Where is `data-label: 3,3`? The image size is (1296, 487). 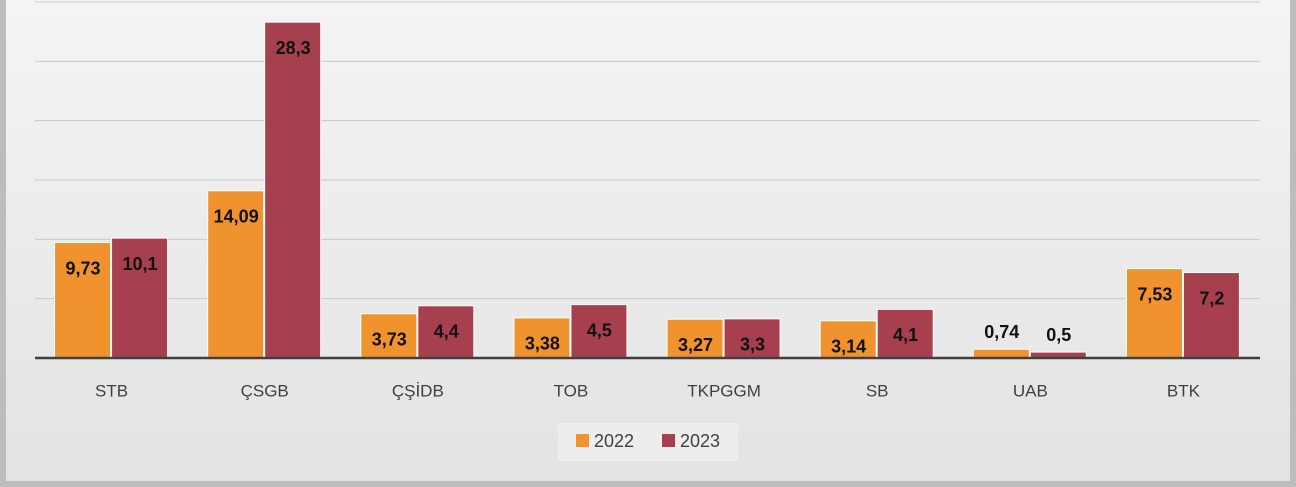
data-label: 3,3 is located at coordinates (752, 345).